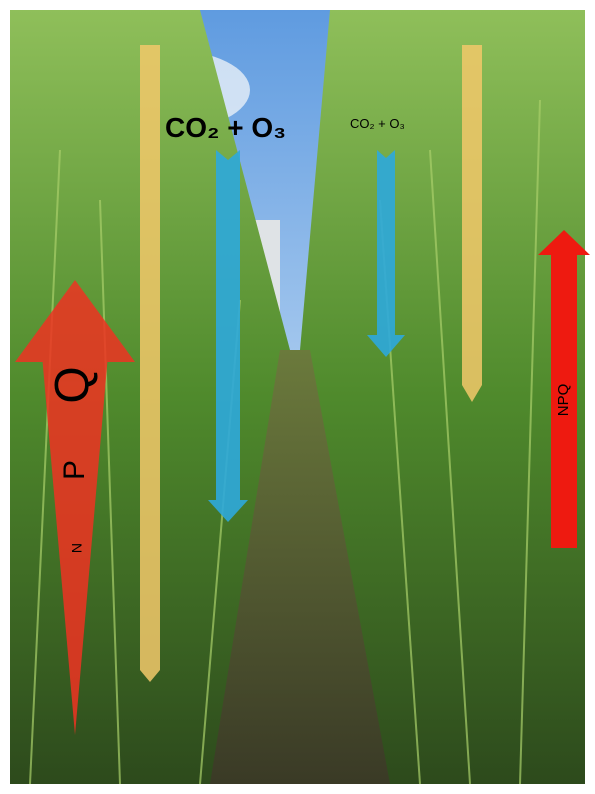 The width and height of the screenshot is (595, 794). I want to click on small-label: CO₂ + O₃, so click(377, 123).